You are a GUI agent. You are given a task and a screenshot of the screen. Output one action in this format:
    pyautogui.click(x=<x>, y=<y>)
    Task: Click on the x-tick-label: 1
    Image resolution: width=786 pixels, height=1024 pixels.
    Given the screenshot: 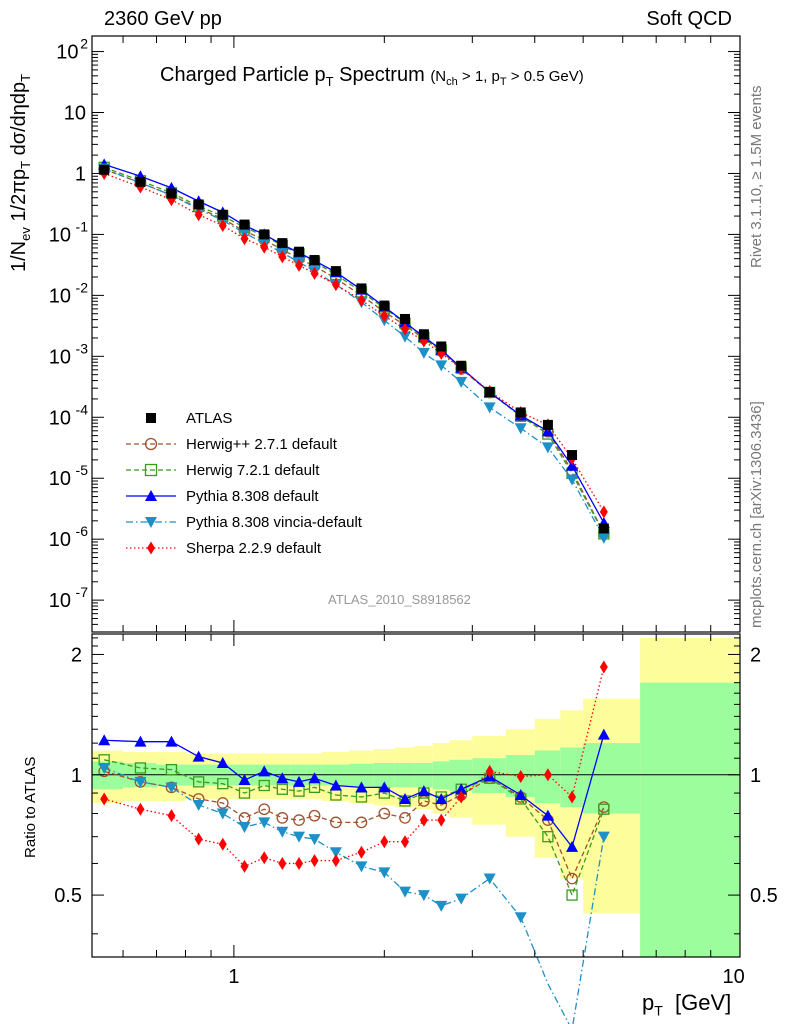 What is the action you would take?
    pyautogui.click(x=233, y=977)
    